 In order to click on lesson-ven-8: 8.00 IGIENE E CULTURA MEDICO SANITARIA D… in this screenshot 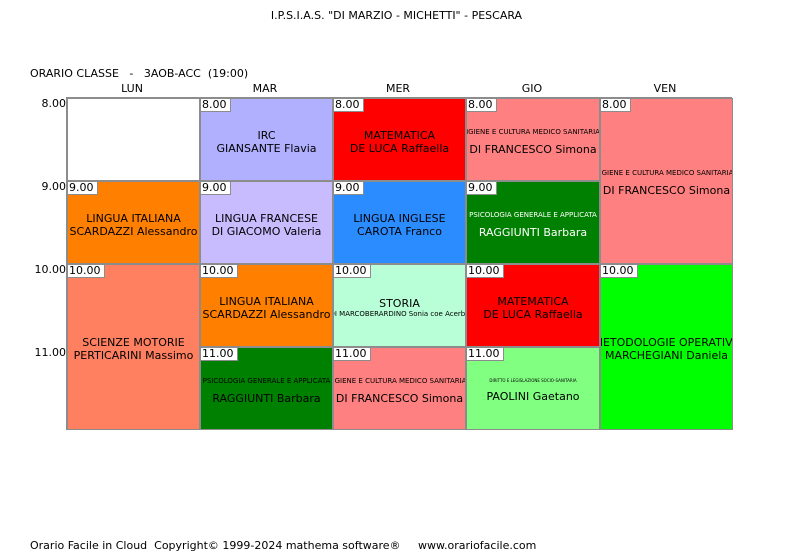, I will do `click(666, 181)`.